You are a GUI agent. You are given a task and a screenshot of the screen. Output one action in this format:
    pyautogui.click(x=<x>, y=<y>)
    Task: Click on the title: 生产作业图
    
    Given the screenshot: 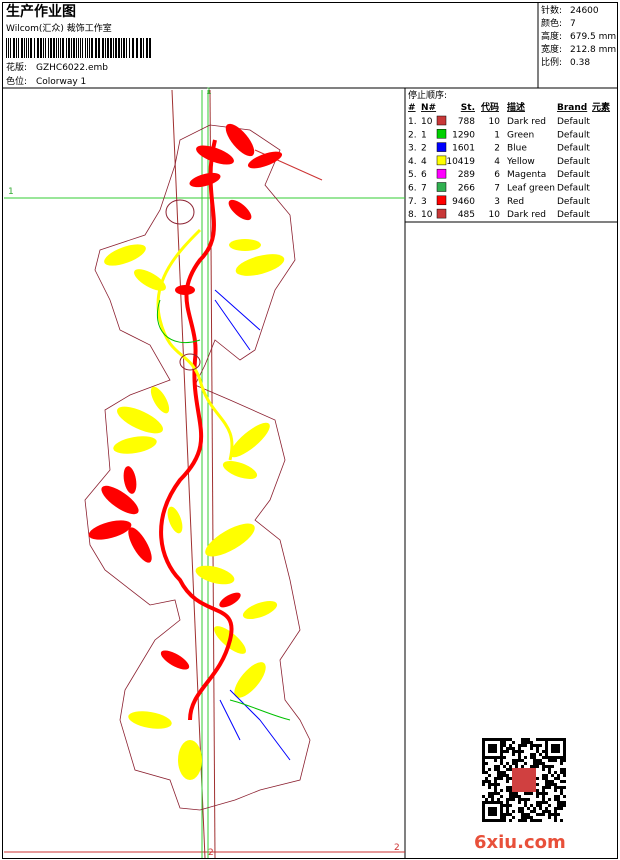 What is the action you would take?
    pyautogui.click(x=41, y=11)
    